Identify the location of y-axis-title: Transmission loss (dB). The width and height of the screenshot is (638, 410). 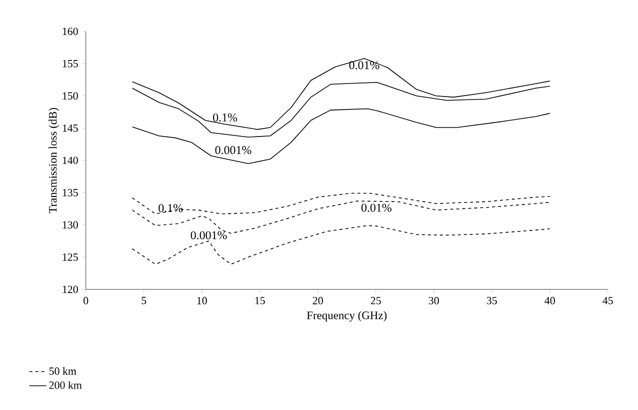
(54, 161).